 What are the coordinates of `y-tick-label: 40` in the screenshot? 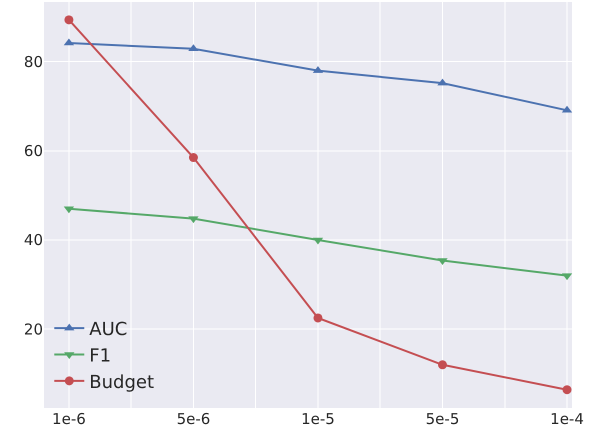 It's located at (33, 240).